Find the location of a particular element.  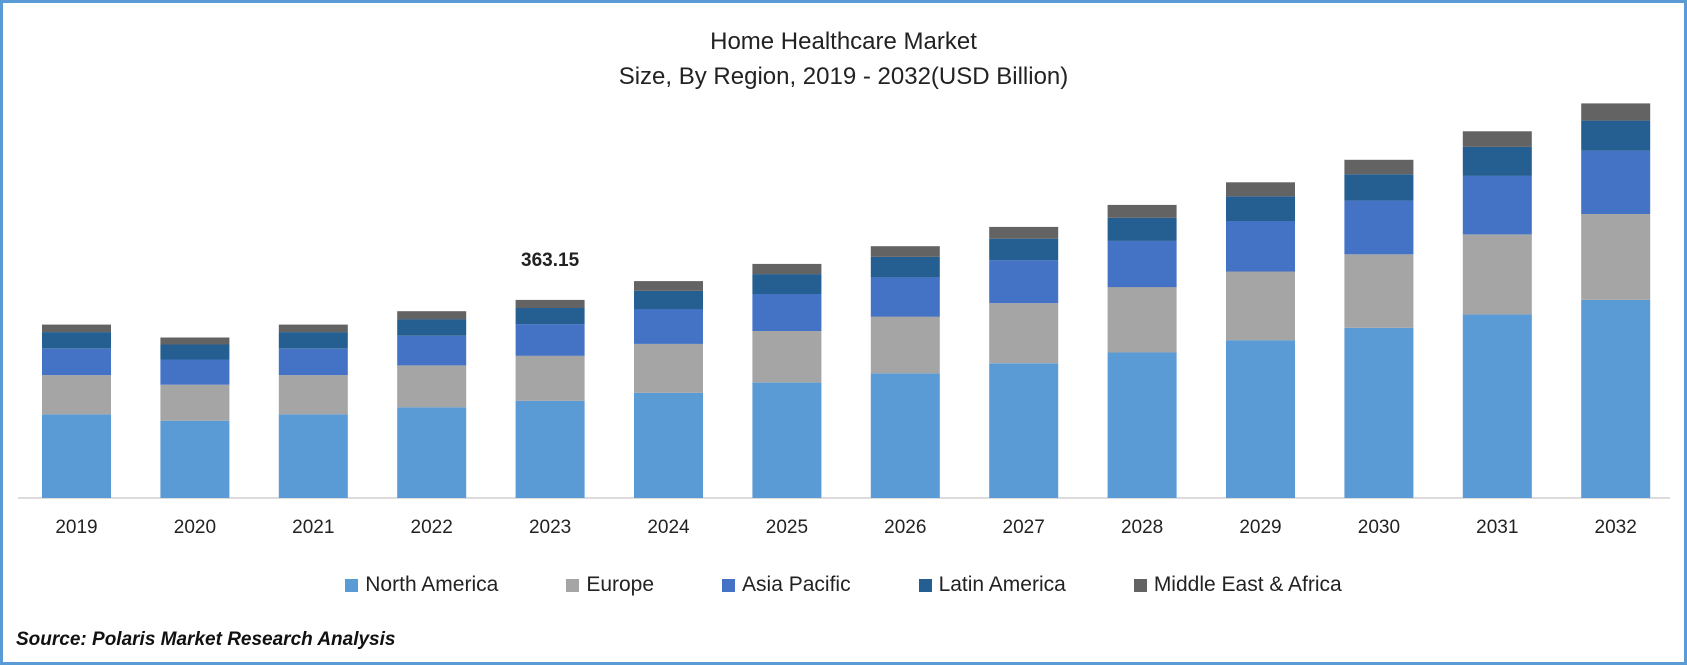

bar-segment-2028-asia-pacific is located at coordinates (1142, 264).